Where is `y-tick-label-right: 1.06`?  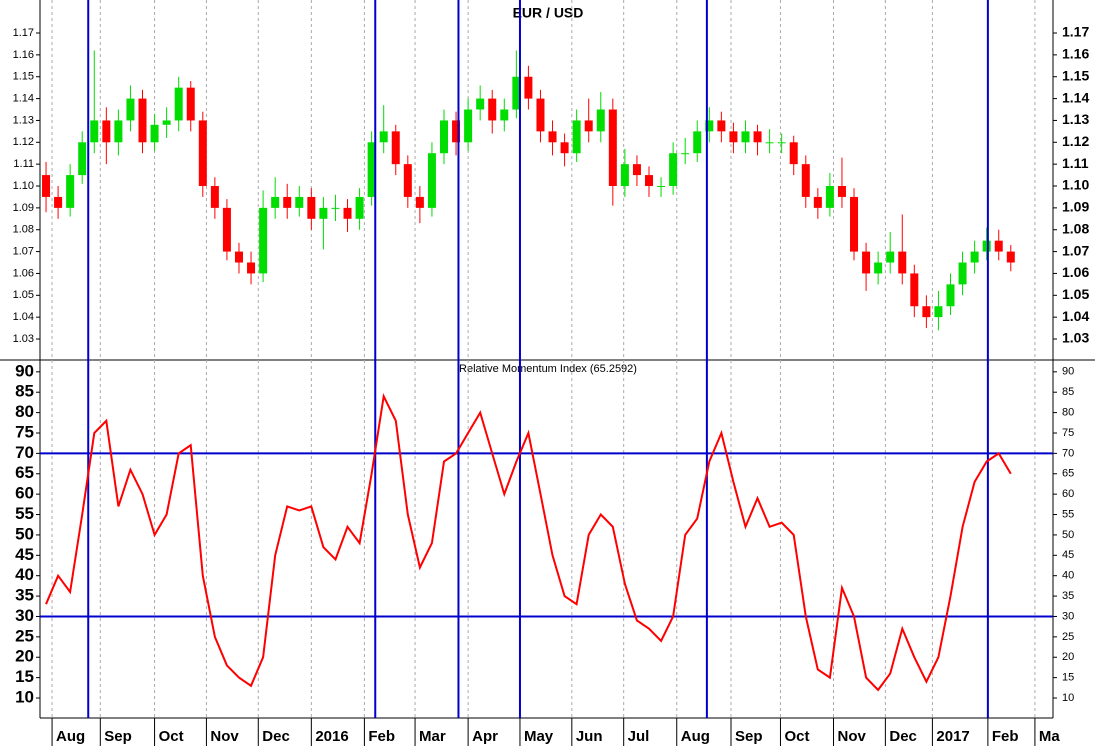
y-tick-label-right: 1.06 is located at coordinates (1075, 272).